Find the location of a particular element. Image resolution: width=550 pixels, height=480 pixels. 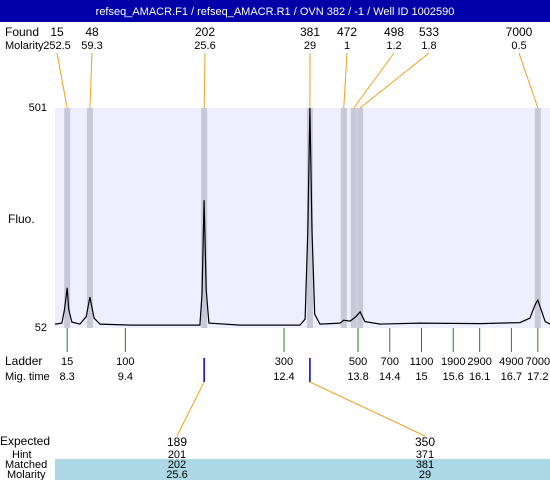

found-label: Found is located at coordinates (22, 32).